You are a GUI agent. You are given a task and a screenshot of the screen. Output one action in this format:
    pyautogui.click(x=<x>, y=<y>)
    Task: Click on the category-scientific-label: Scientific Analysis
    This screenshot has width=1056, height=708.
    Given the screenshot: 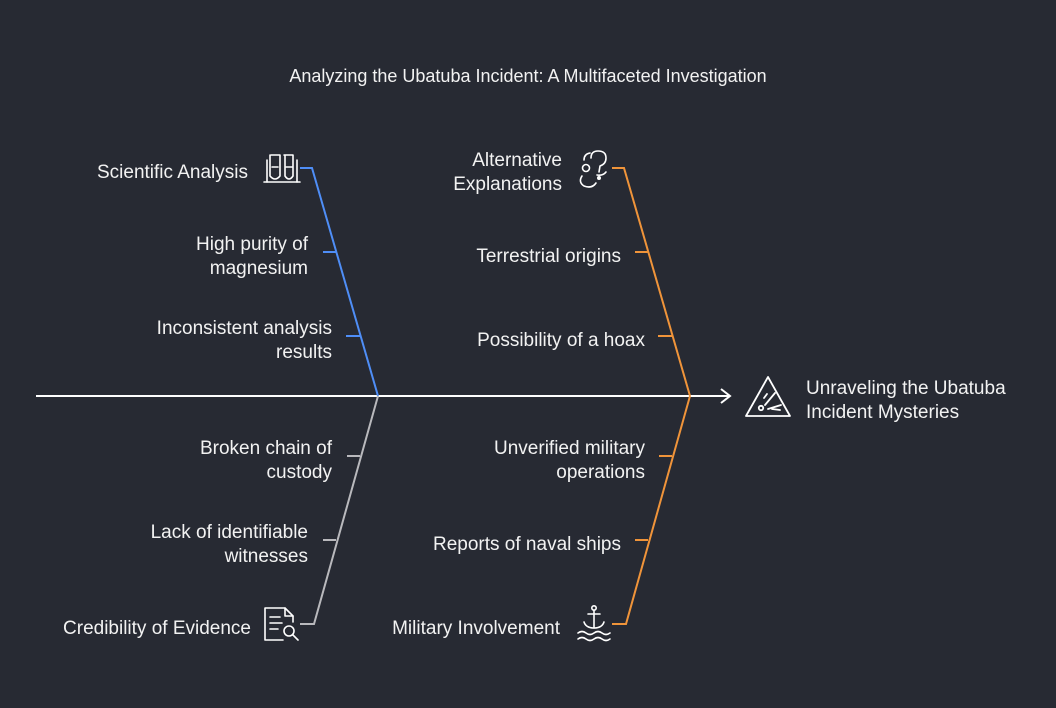 What is the action you would take?
    pyautogui.click(x=172, y=172)
    